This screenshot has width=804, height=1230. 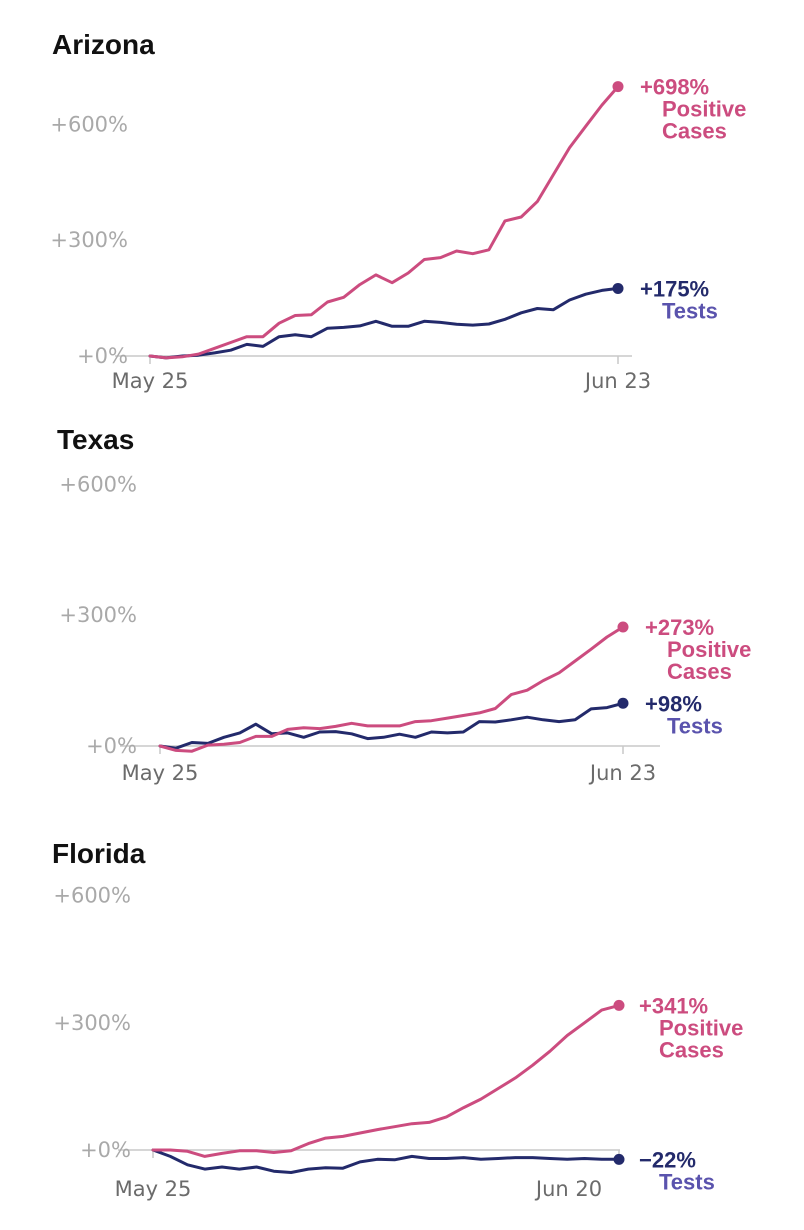 I want to click on x-tick-label: Jun 20, so click(x=568, y=1189).